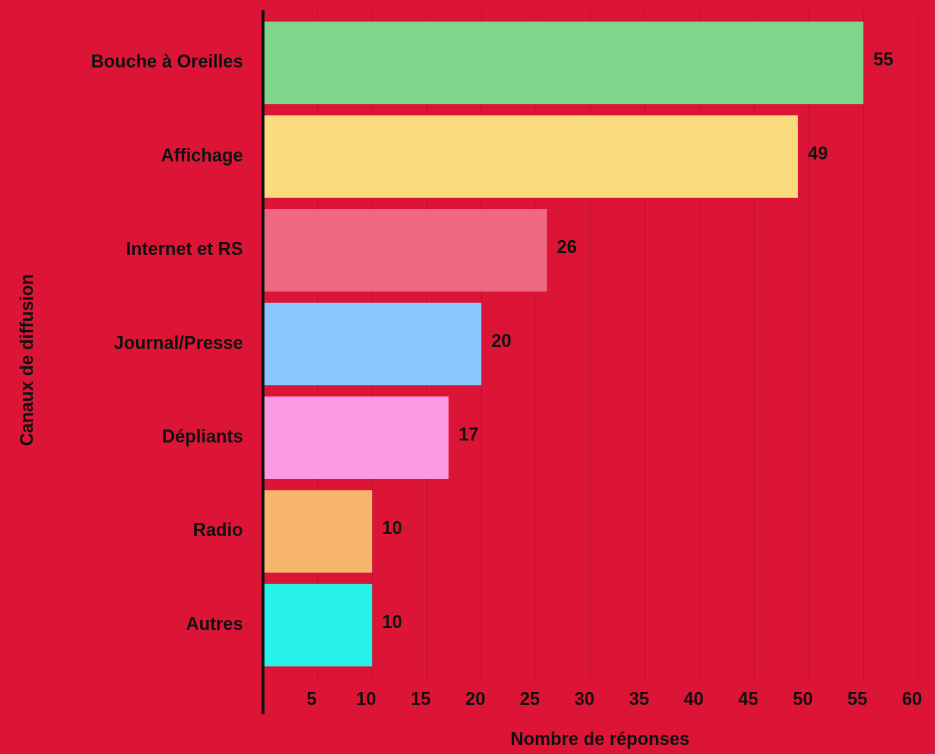 Image resolution: width=935 pixels, height=754 pixels. I want to click on y-tick-label: Autres, so click(214, 624).